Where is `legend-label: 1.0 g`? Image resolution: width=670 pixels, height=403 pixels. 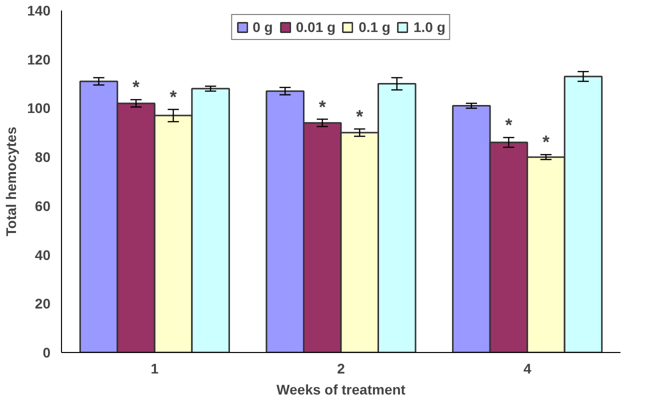 legend-label: 1.0 g is located at coordinates (429, 27).